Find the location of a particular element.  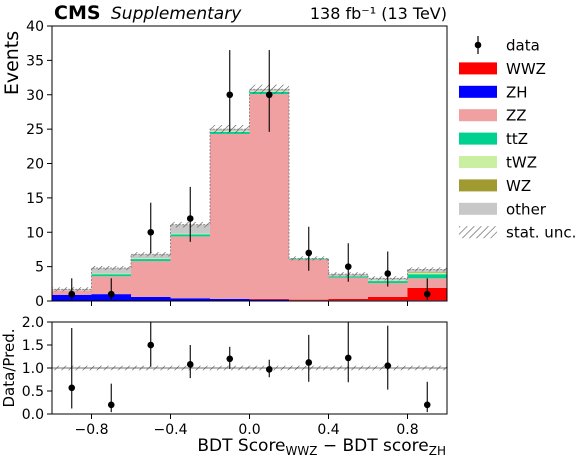

legend-label-stat-unc: stat. unc. is located at coordinates (541, 233).